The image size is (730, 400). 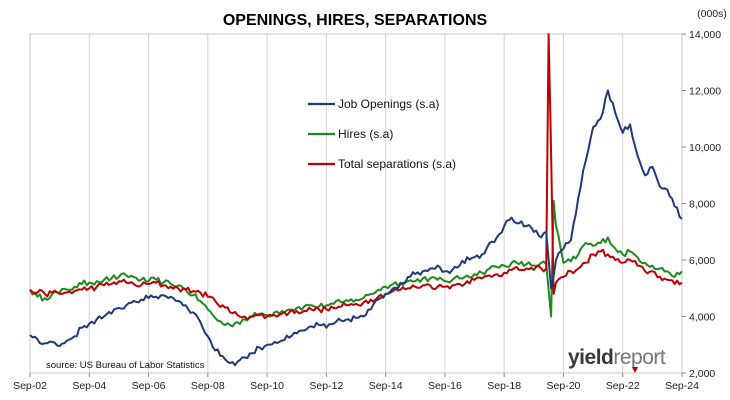 I want to click on logo-marker-icon, so click(x=635, y=370).